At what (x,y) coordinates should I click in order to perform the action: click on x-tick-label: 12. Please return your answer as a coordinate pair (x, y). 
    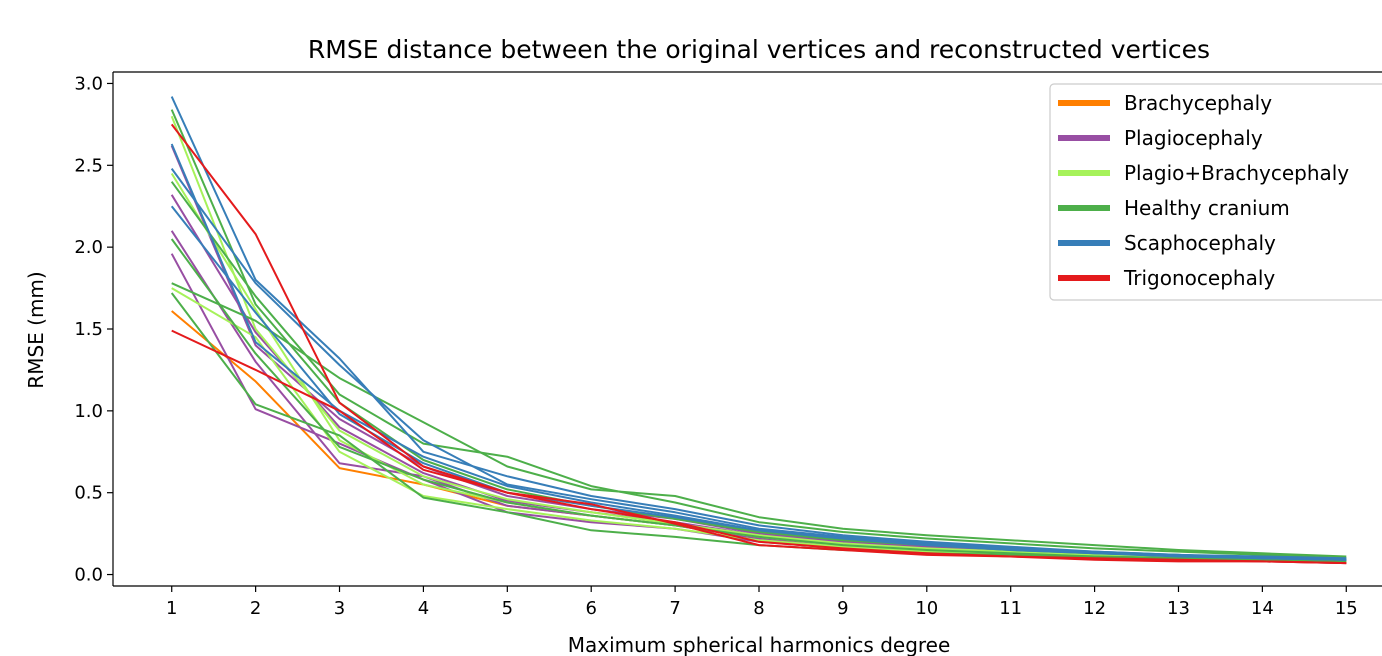
    Looking at the image, I should click on (1094, 608).